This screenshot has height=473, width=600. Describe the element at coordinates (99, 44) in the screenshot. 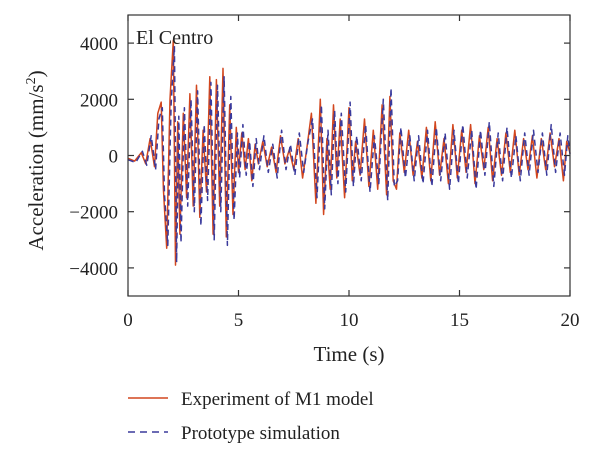

I see `y-tick-label: 4000` at that location.